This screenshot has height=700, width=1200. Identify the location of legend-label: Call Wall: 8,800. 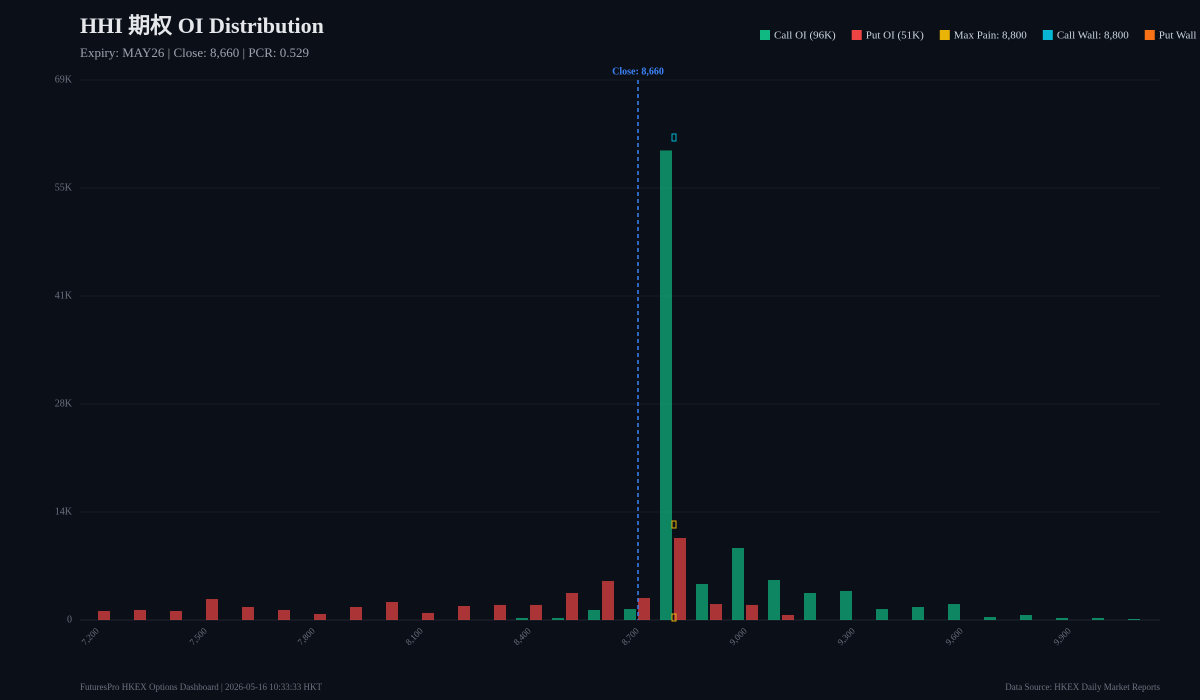
(1093, 36).